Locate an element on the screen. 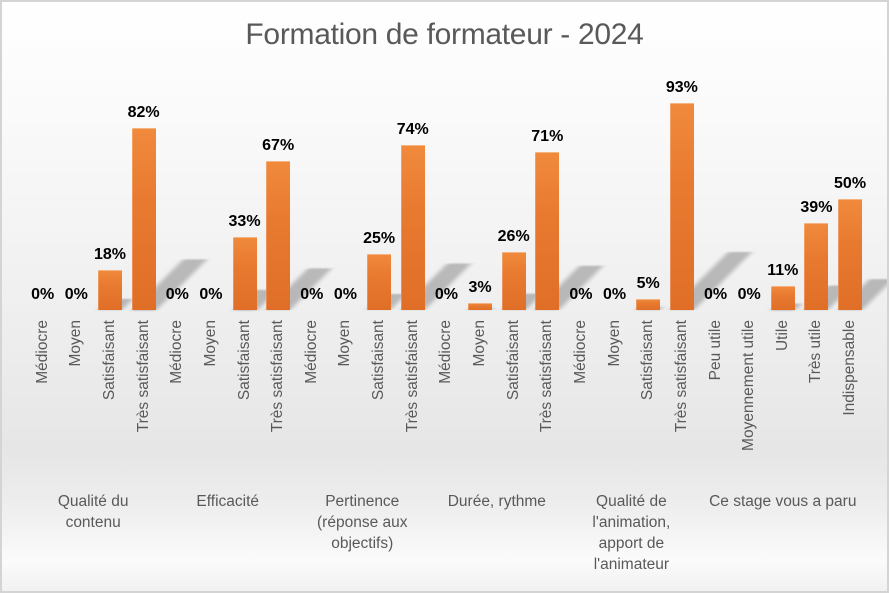 This screenshot has width=889, height=593. axis-group-label: Qualité du contenu is located at coordinates (93, 512).